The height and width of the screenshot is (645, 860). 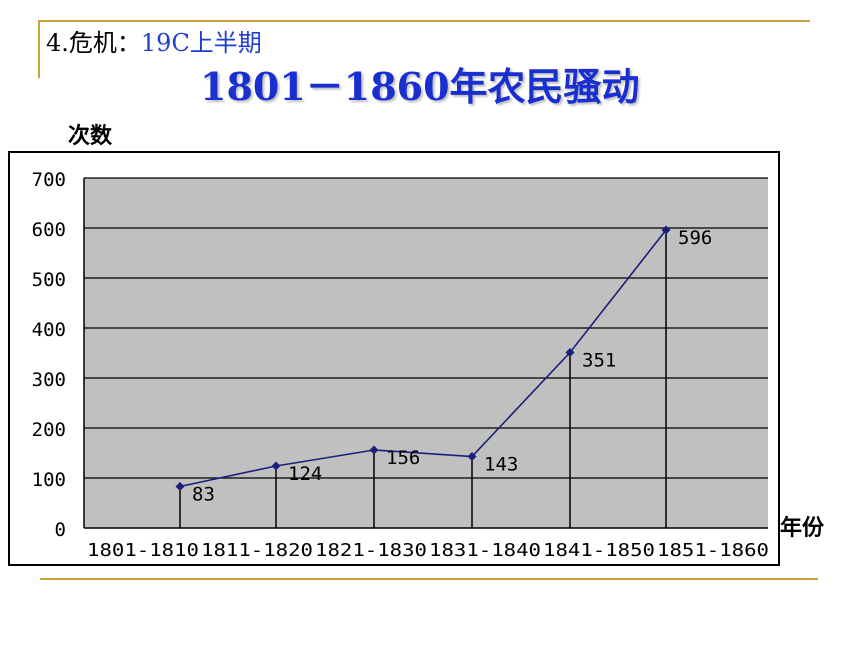 I want to click on y-tick-label: 500, so click(x=49, y=280).